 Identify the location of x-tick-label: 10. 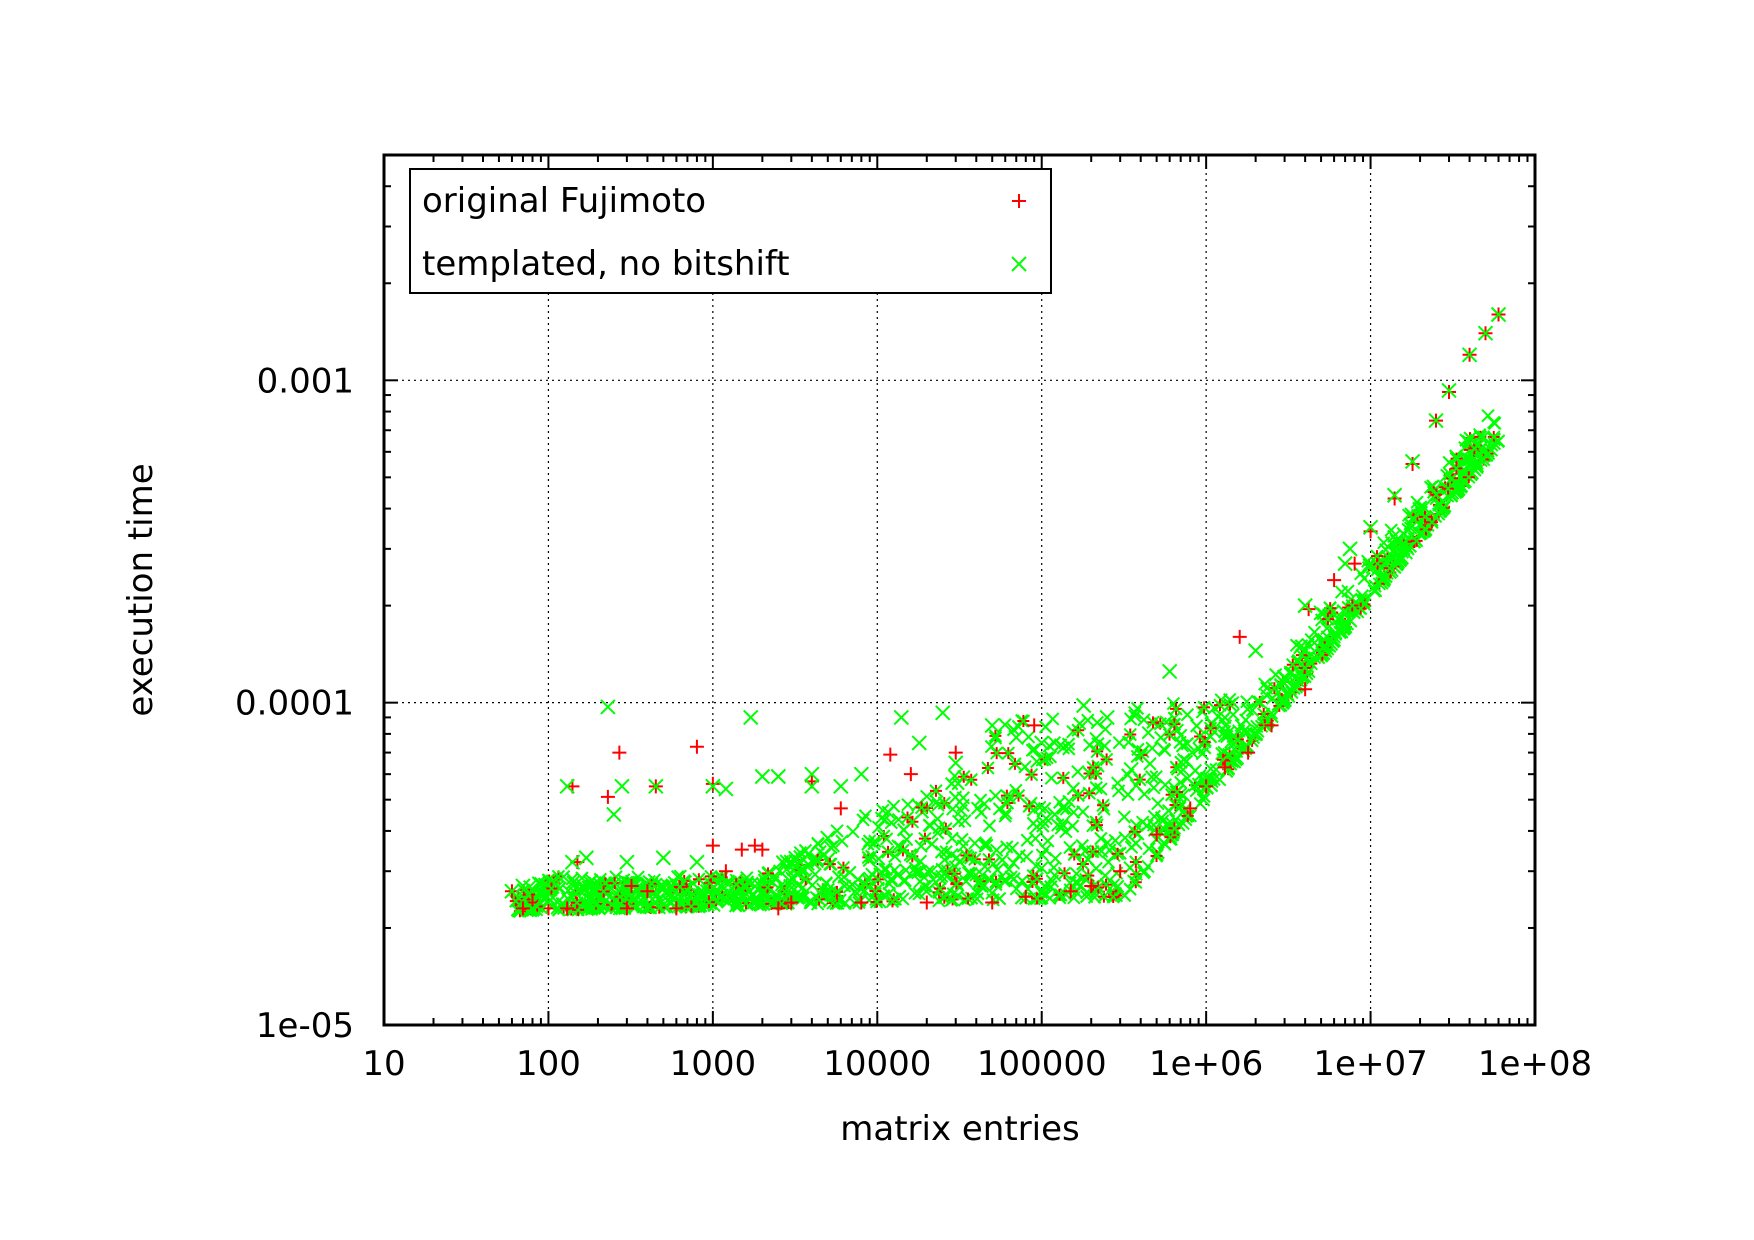
(383, 1064).